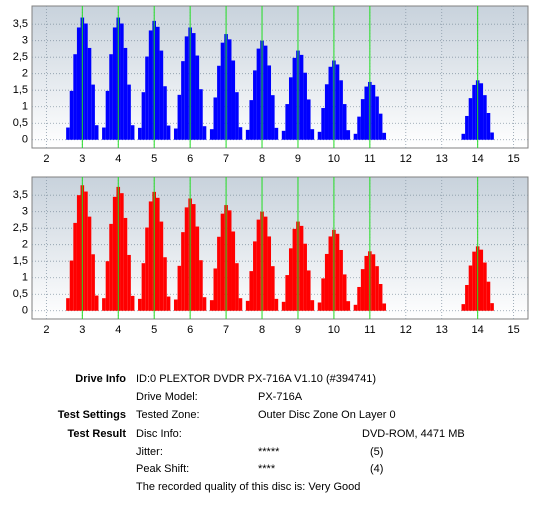  Describe the element at coordinates (376, 469) in the screenshot. I see `value: (4)` at that location.